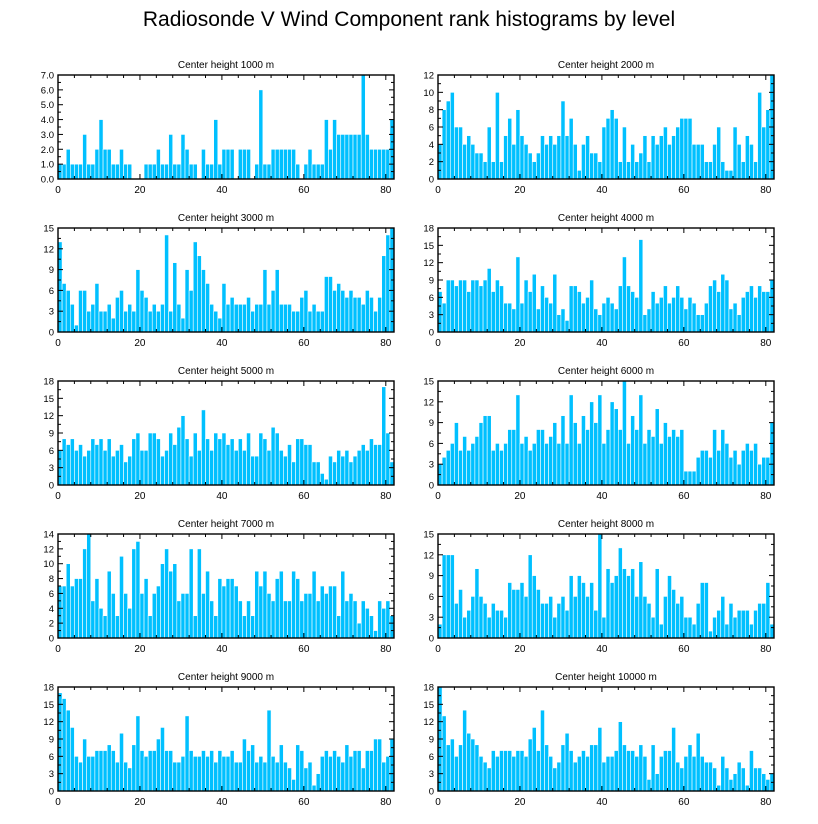 The width and height of the screenshot is (818, 824). Describe the element at coordinates (51, 624) in the screenshot. I see `y-tick-label: 2` at that location.